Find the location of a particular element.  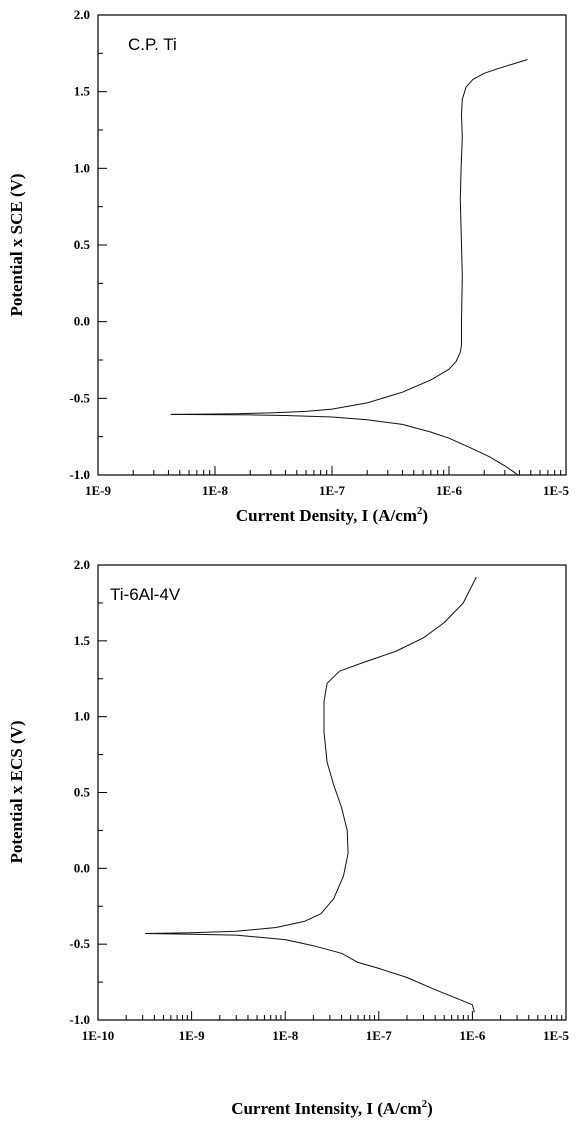

x-tick-label: 1E-10 is located at coordinates (98, 1035).